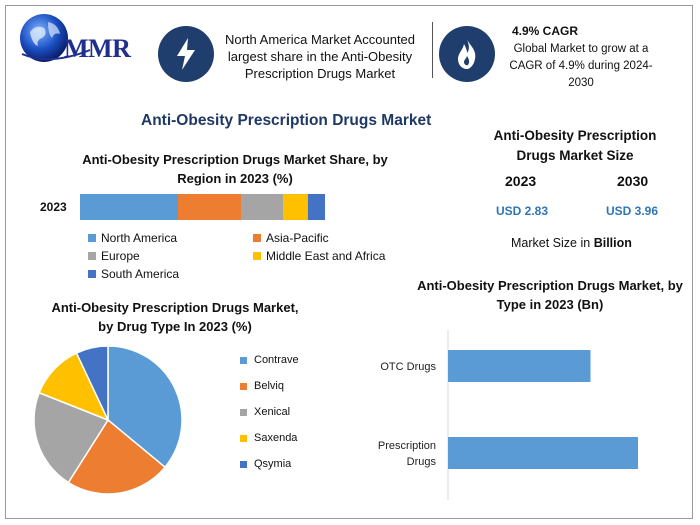 The image size is (700, 525). I want to click on type-category-label-line: Prescription, so click(407, 446).